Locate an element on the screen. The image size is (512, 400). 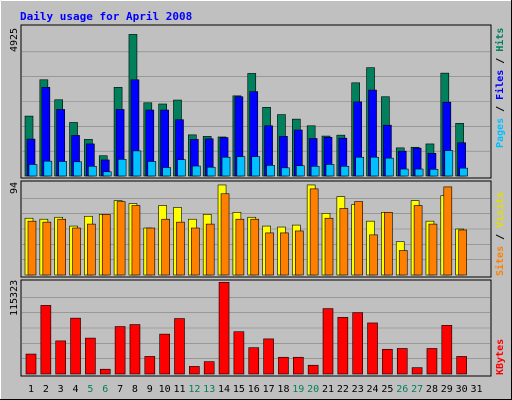
legend-hits: Hits is located at coordinates (500, 40).